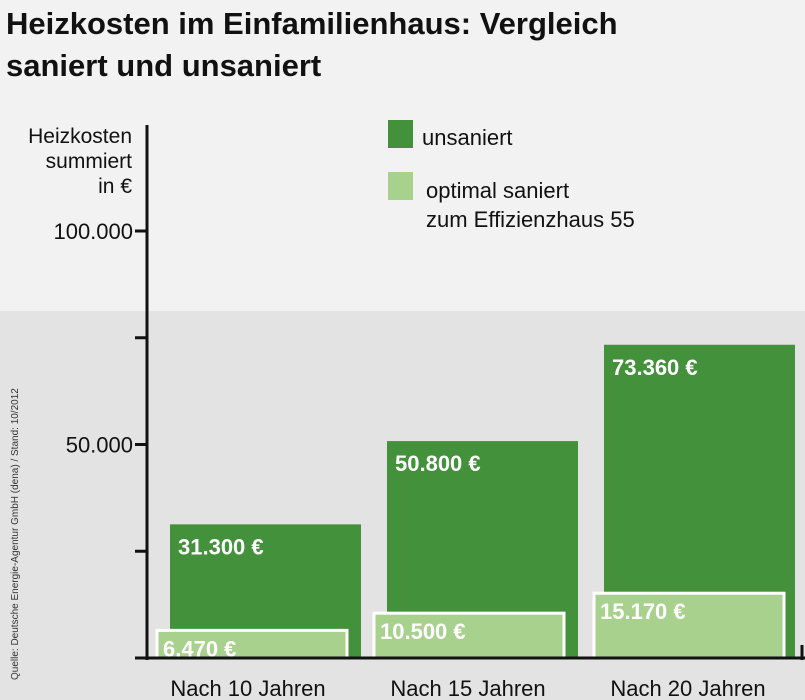 This screenshot has width=805, height=700. I want to click on x-tick-label-2: Nach 15 Jahren, so click(467, 688).